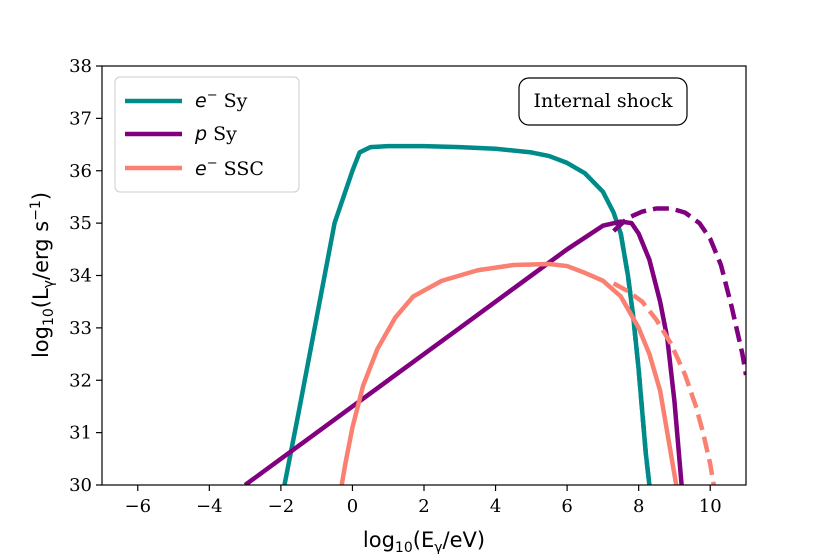 This screenshot has width=830, height=554. Describe the element at coordinates (281, 506) in the screenshot. I see `x-tick-label: −2` at that location.